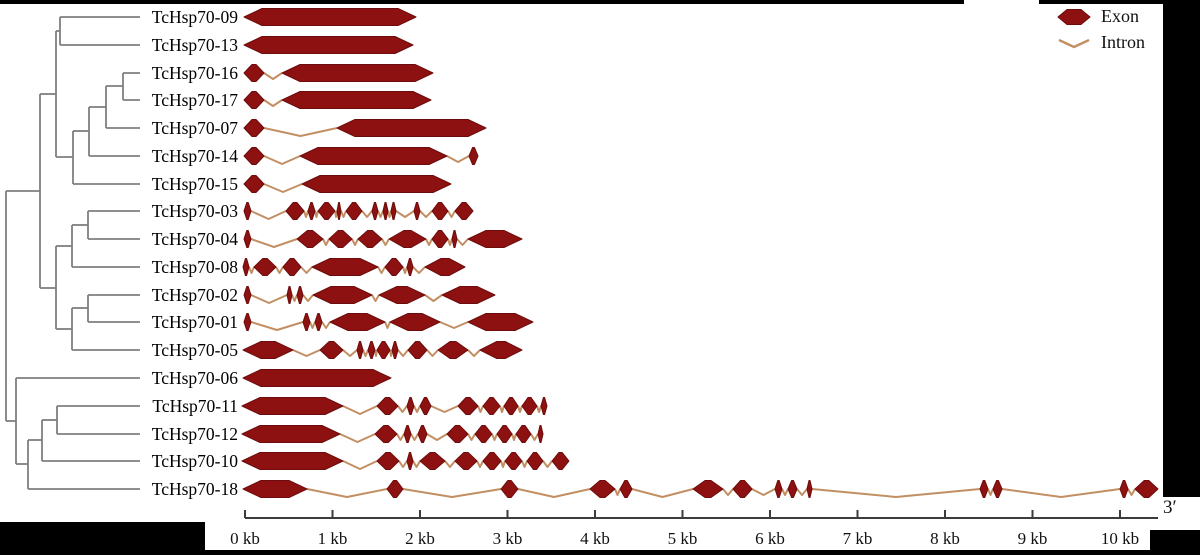 This screenshot has height=555, width=1200. I want to click on gene-row-TcHsp70-08: TcHsp70-08, so click(309, 267).